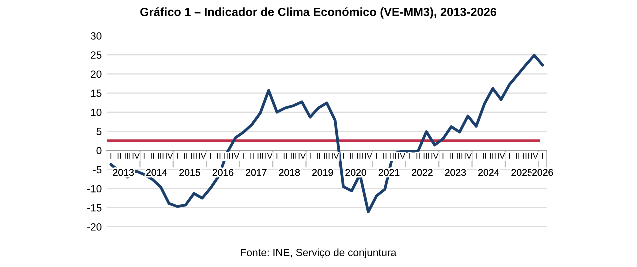 The height and width of the screenshot is (267, 637). Describe the element at coordinates (455, 172) in the screenshot. I see `annotation: 2023` at that location.